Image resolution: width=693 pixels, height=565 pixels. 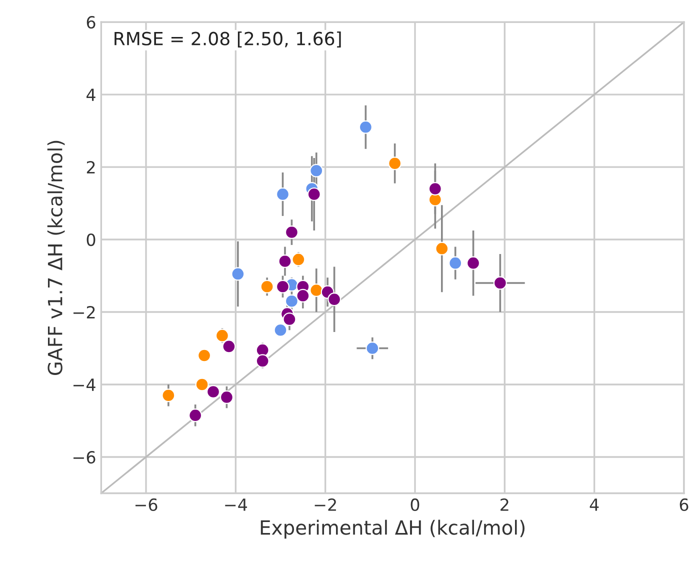 I want to click on y-tick-label: 0, so click(x=91, y=239).